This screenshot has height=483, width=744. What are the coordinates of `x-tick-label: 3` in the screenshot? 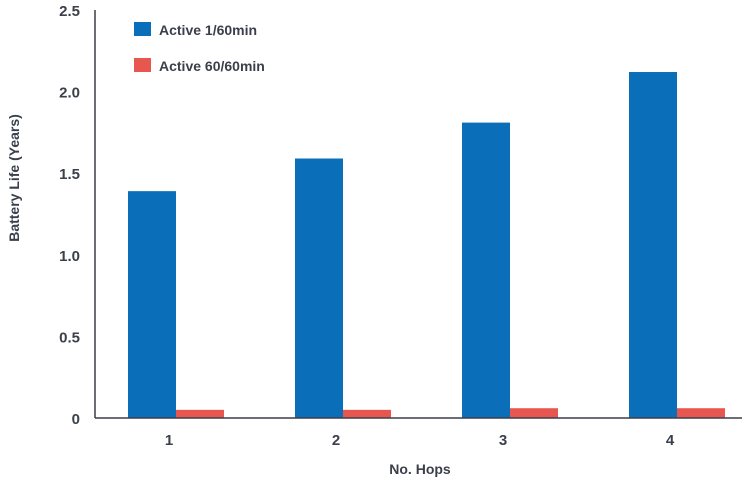 It's located at (503, 440).